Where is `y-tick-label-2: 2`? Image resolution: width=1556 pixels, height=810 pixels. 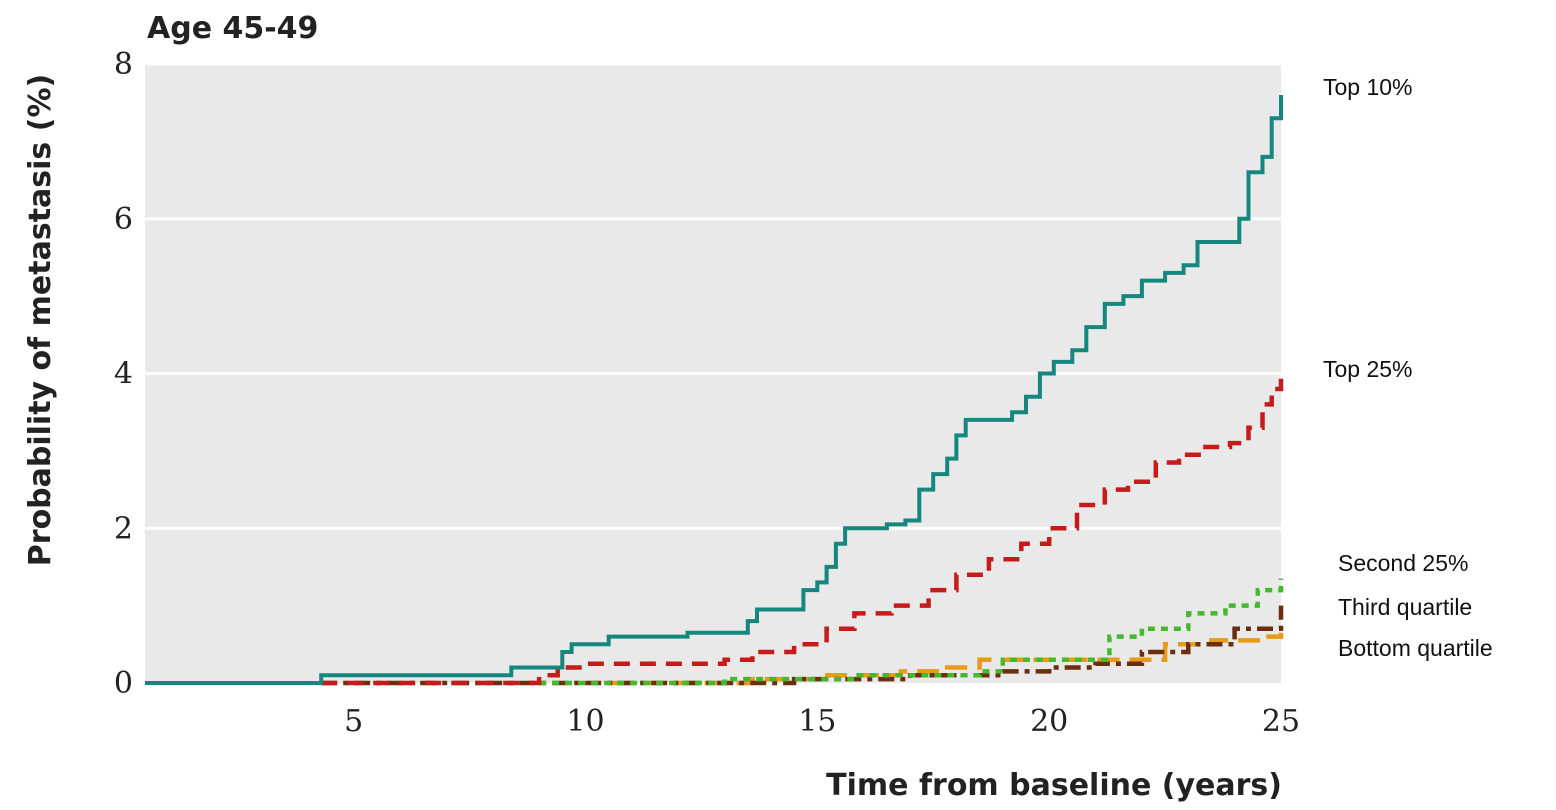 y-tick-label-2: 2 is located at coordinates (123, 528).